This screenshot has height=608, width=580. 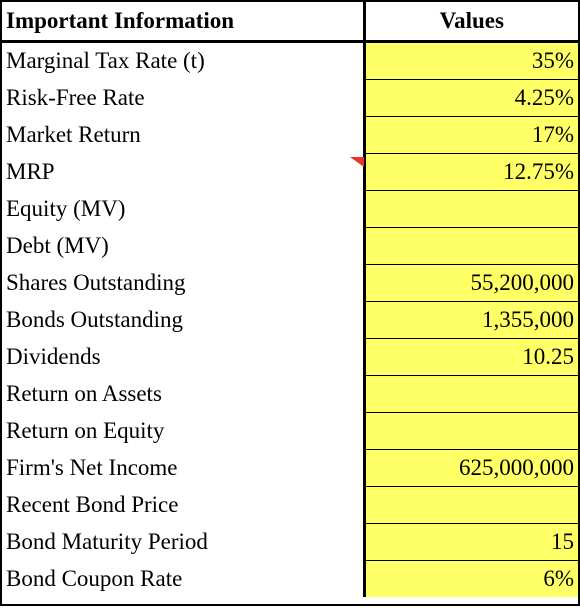 I want to click on table-row: Risk-Free Rate 4.25%, so click(x=290, y=98).